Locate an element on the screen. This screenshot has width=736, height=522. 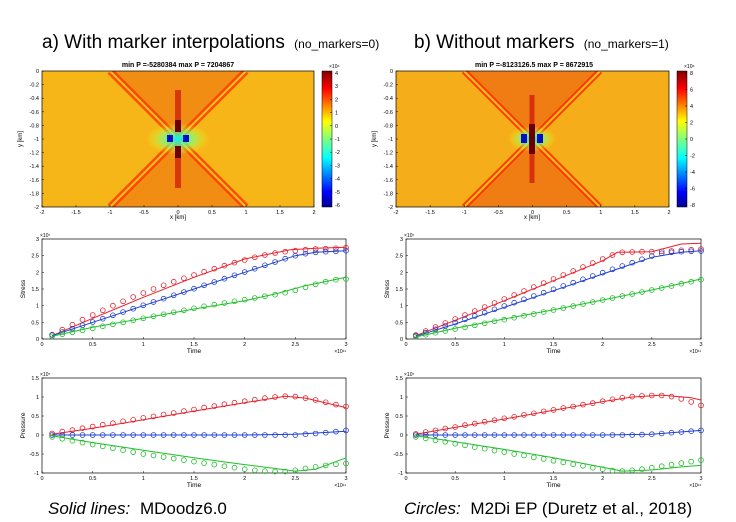
x-axis-label: Time is located at coordinates (194, 351).